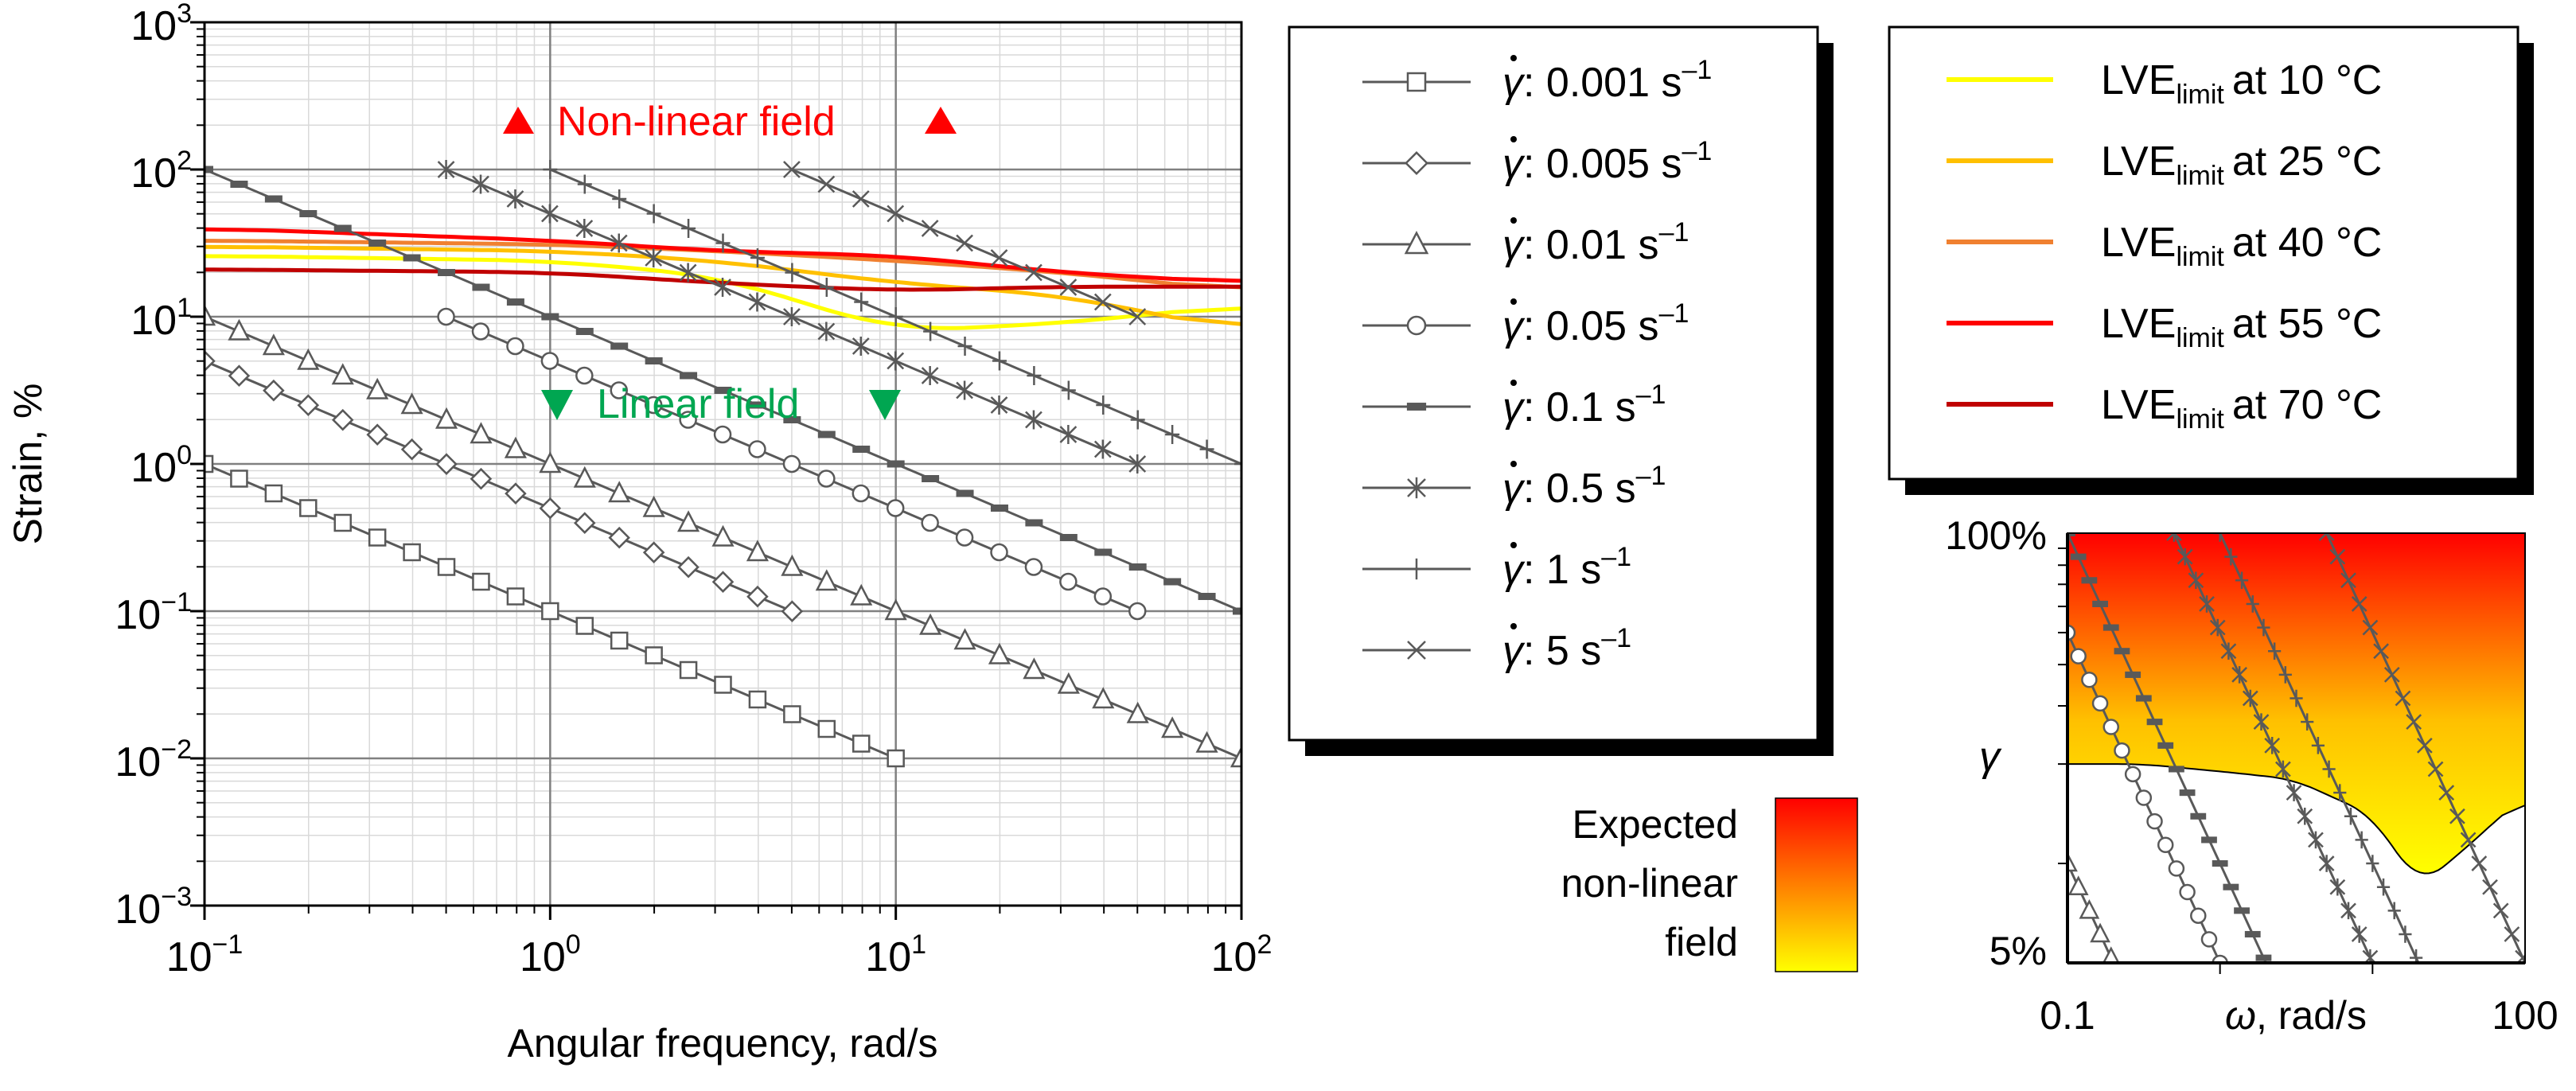  Describe the element at coordinates (184, 161) in the screenshot. I see `y-tick-exponent: 2` at that location.